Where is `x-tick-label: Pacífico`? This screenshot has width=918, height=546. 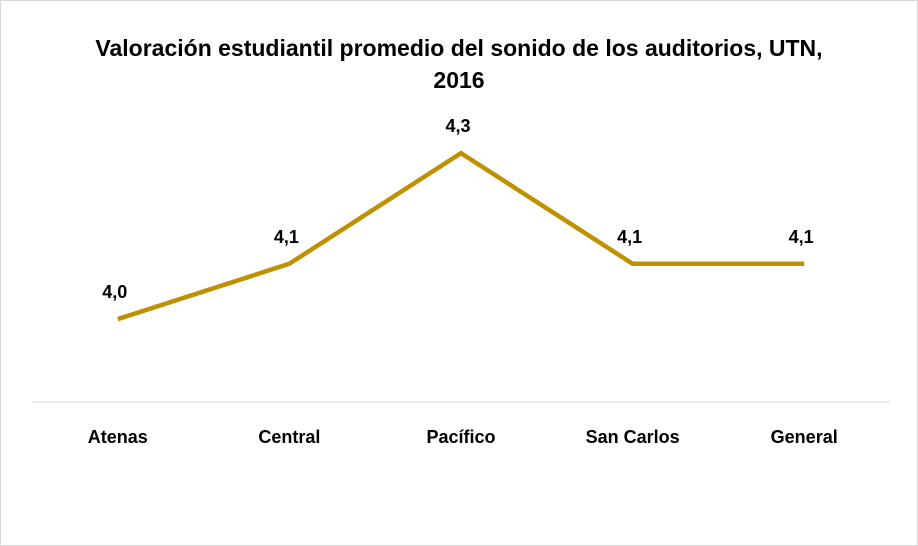 x-tick-label: Pacífico is located at coordinates (460, 437).